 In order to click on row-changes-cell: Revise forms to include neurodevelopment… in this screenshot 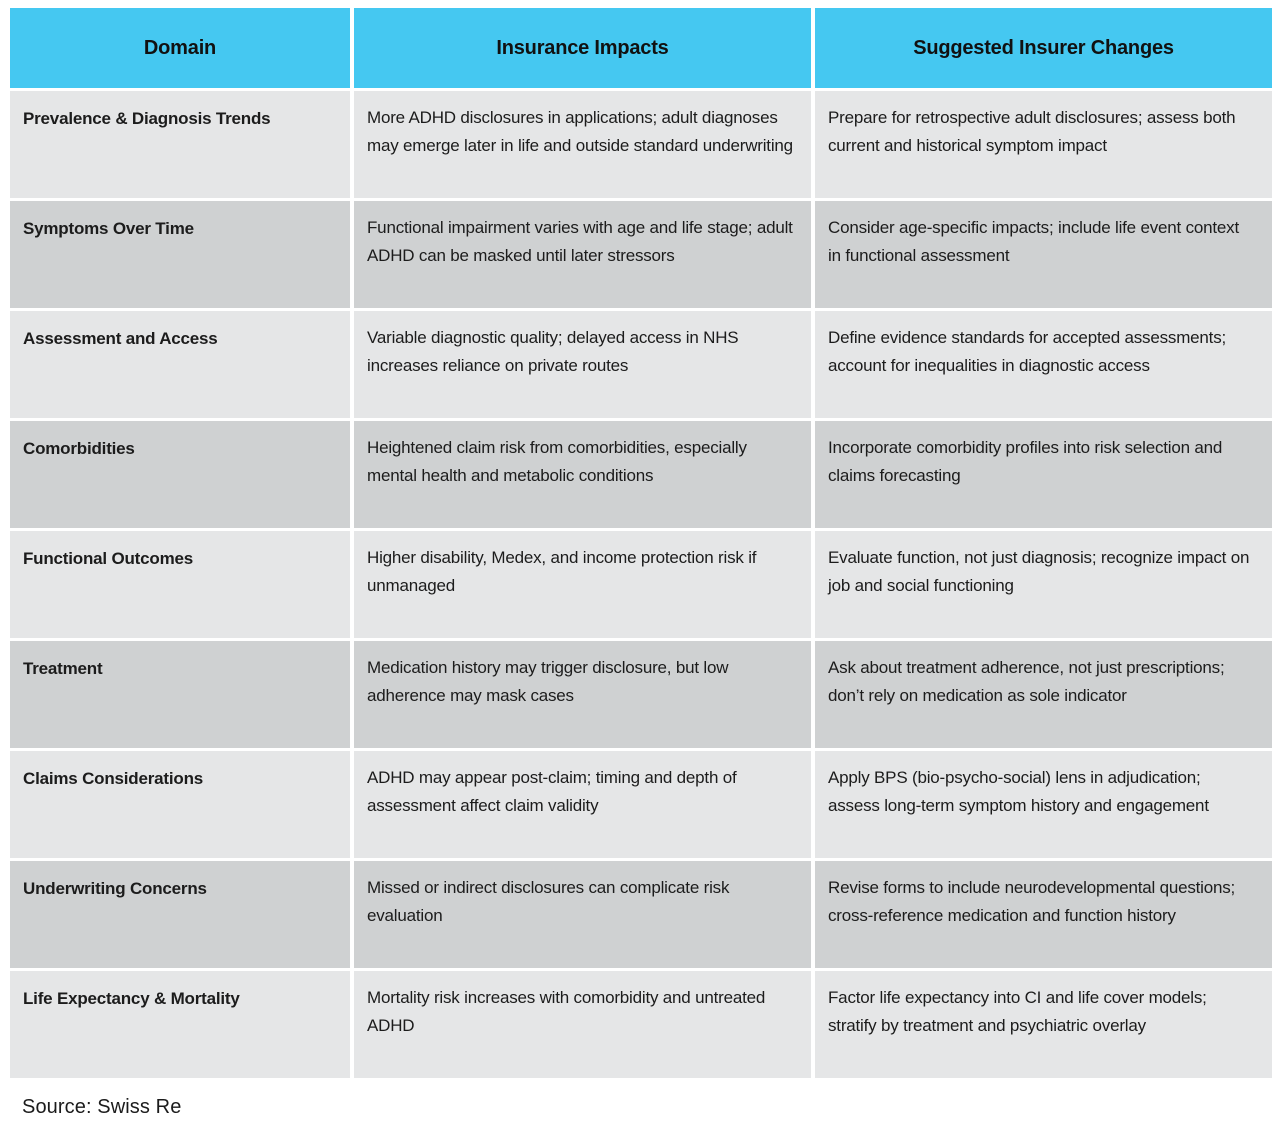, I will do `click(1043, 914)`.